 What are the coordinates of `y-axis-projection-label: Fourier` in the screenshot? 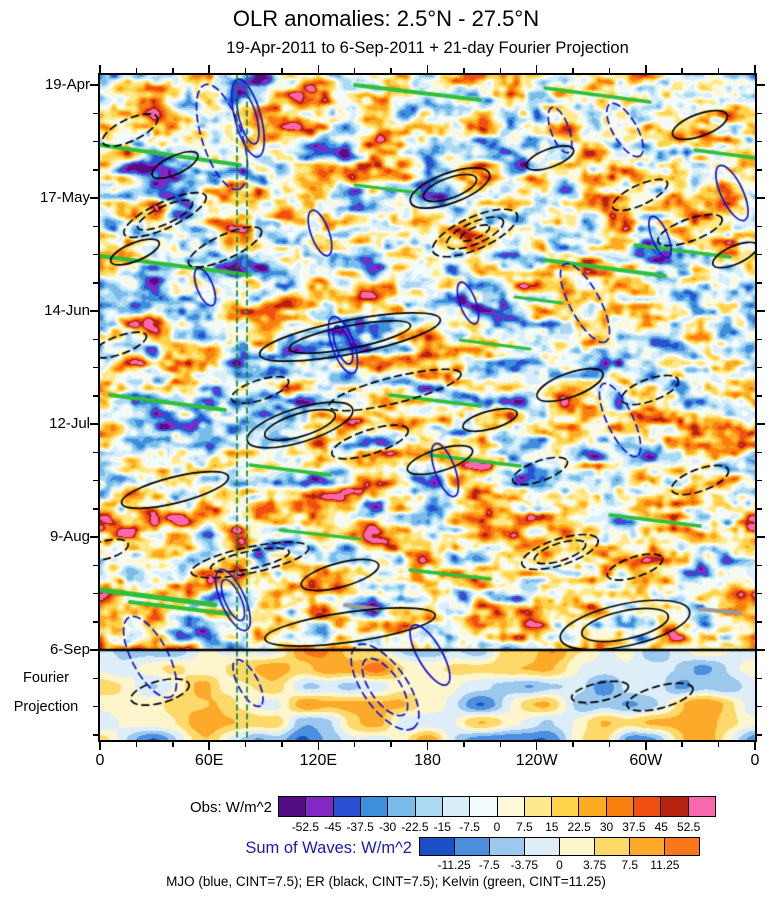 It's located at (46, 678).